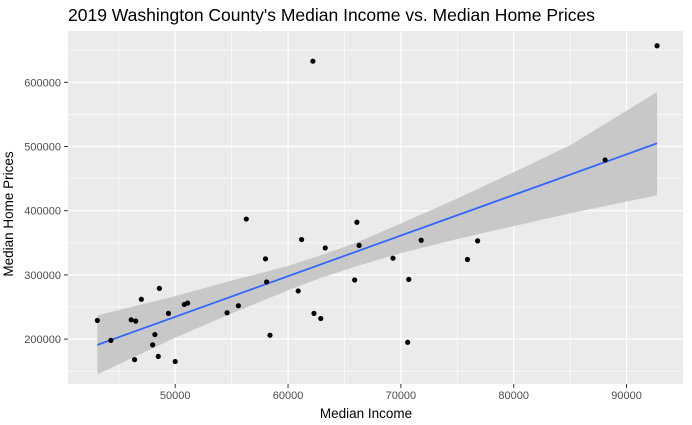  Describe the element at coordinates (42, 148) in the screenshot. I see `y-tick-label: 500000` at that location.